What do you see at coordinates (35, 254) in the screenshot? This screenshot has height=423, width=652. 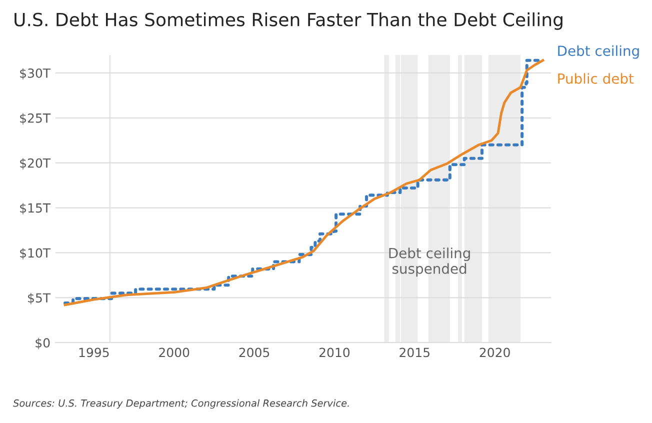 I see `y-tick-label: $10T` at bounding box center [35, 254].